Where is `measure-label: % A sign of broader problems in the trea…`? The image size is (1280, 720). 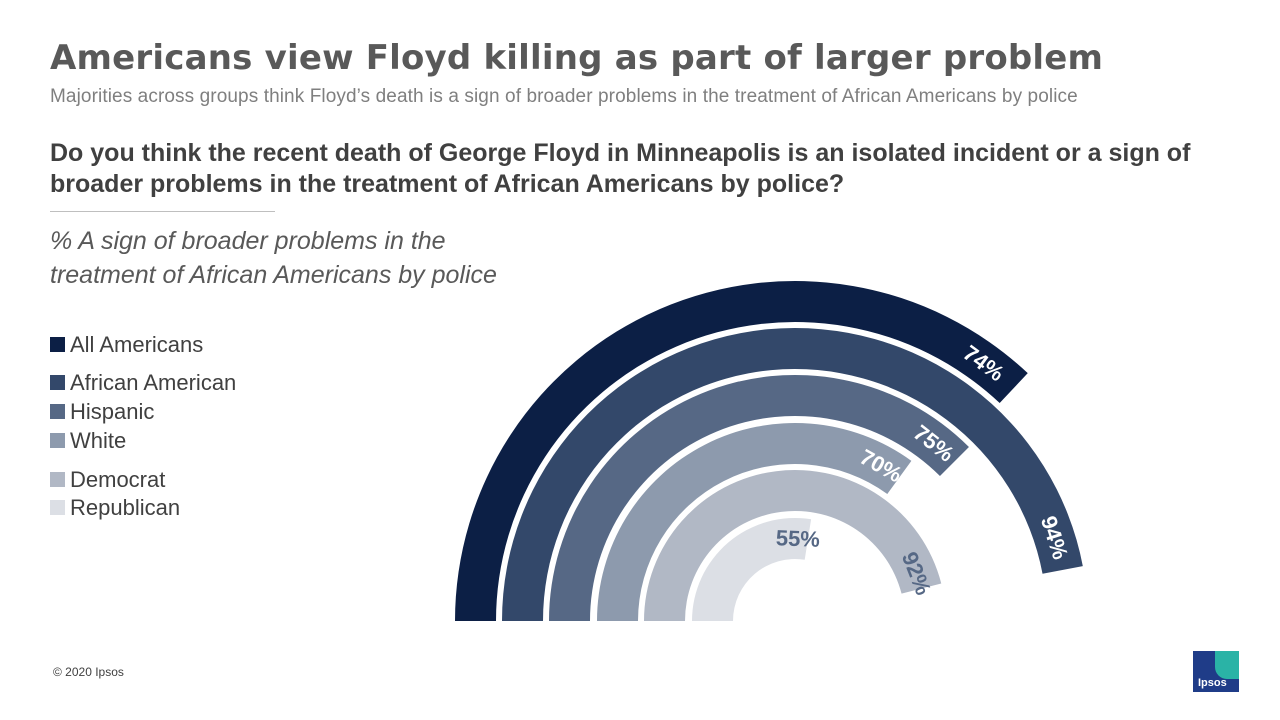 measure-label: % A sign of broader problems in the trea… is located at coordinates (300, 258).